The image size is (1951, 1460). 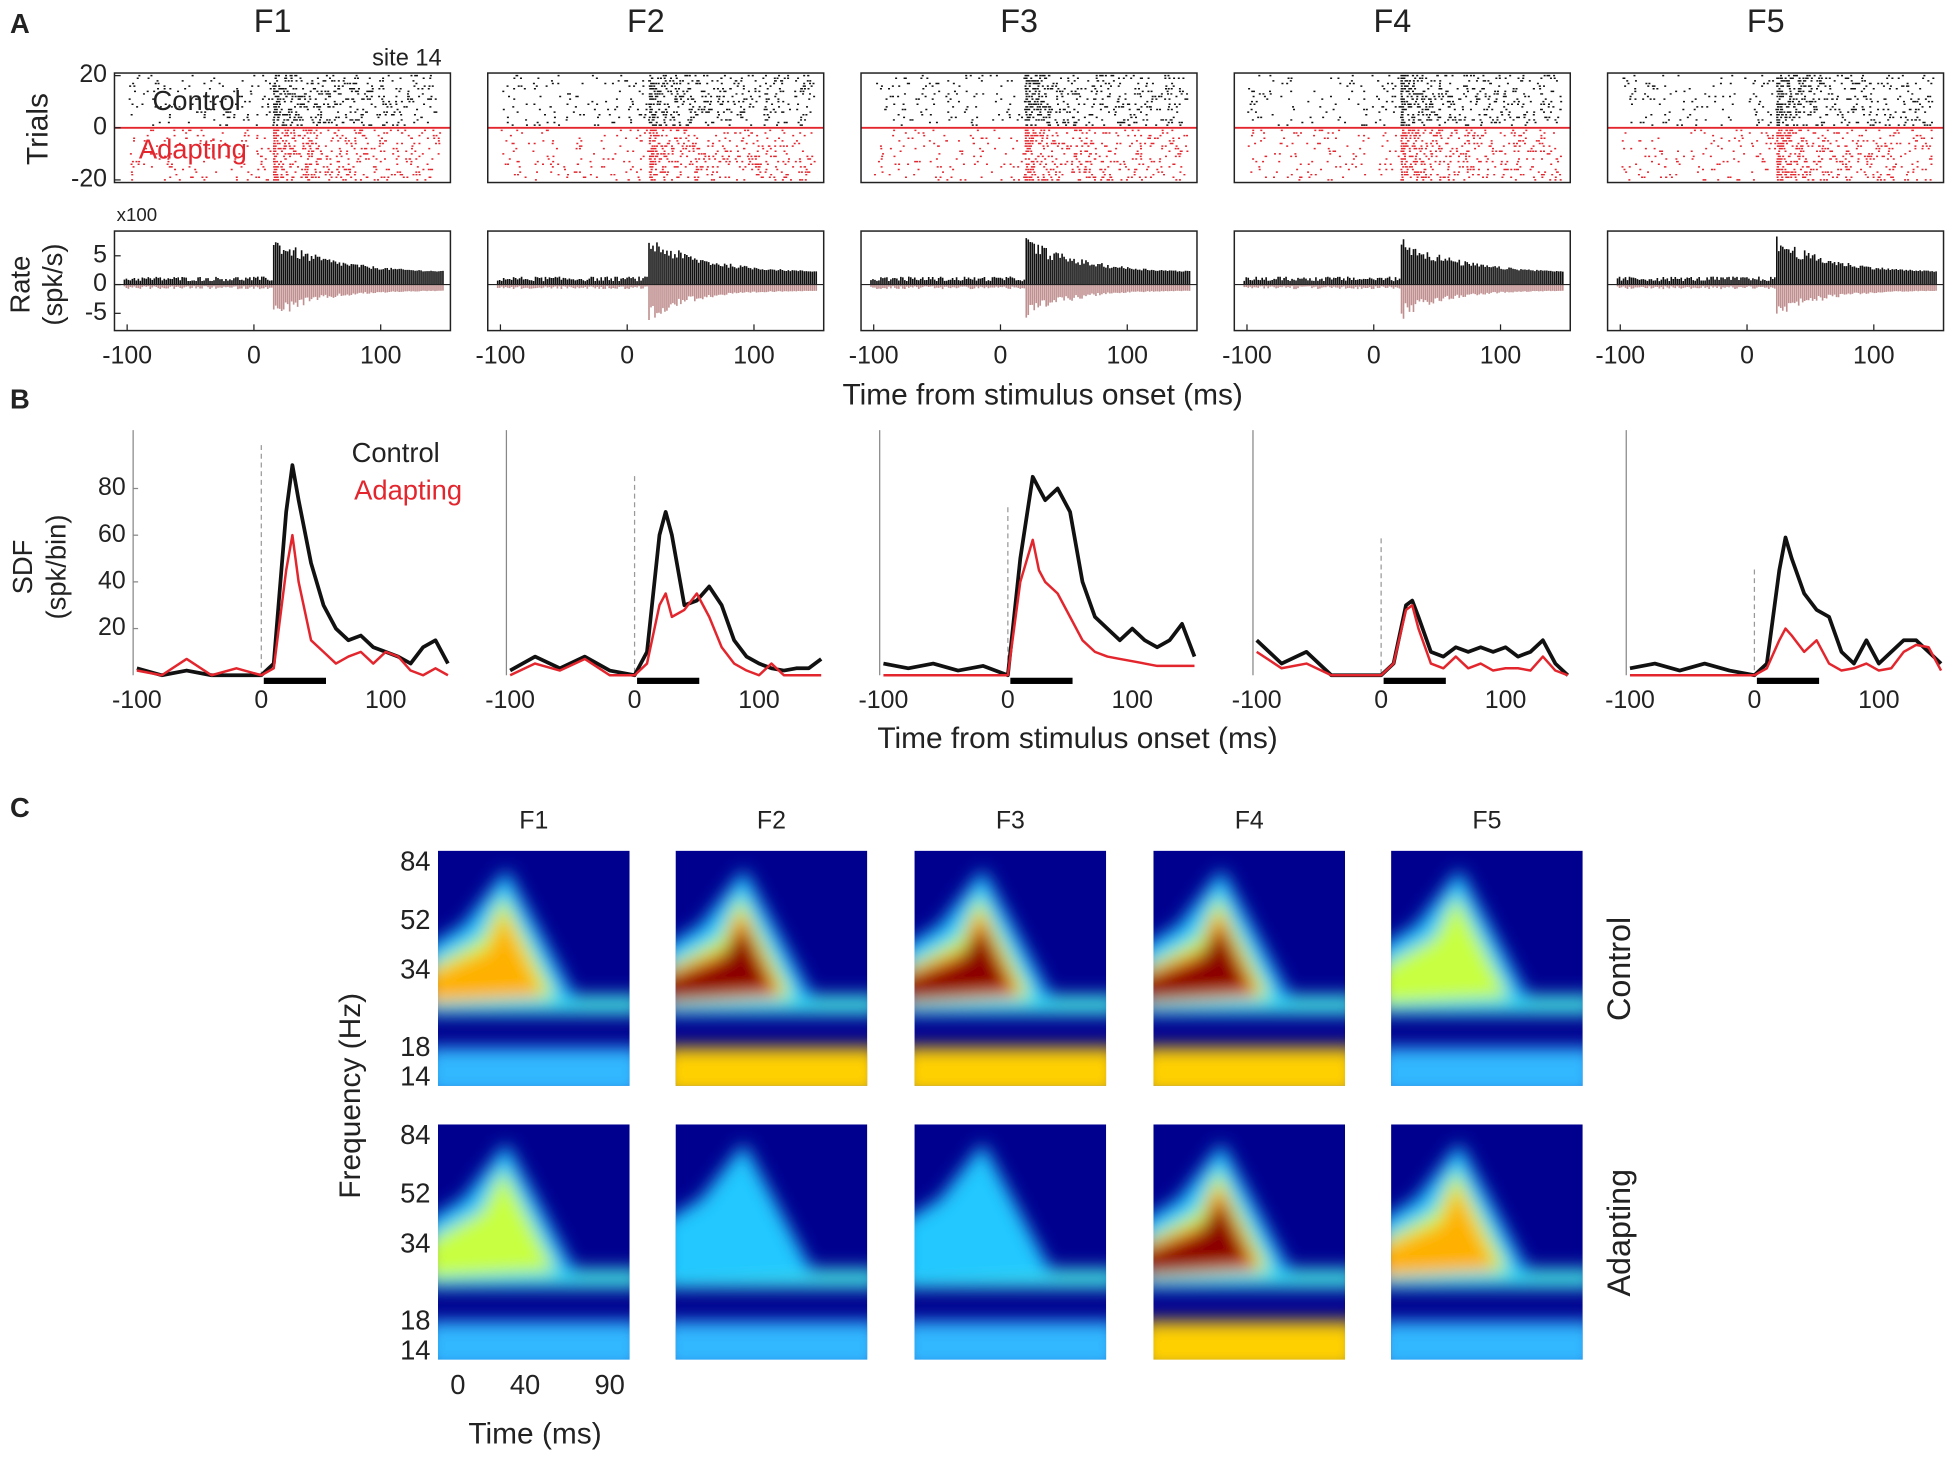 What do you see at coordinates (1019, 21) in the screenshot?
I see `column-title: F3` at bounding box center [1019, 21].